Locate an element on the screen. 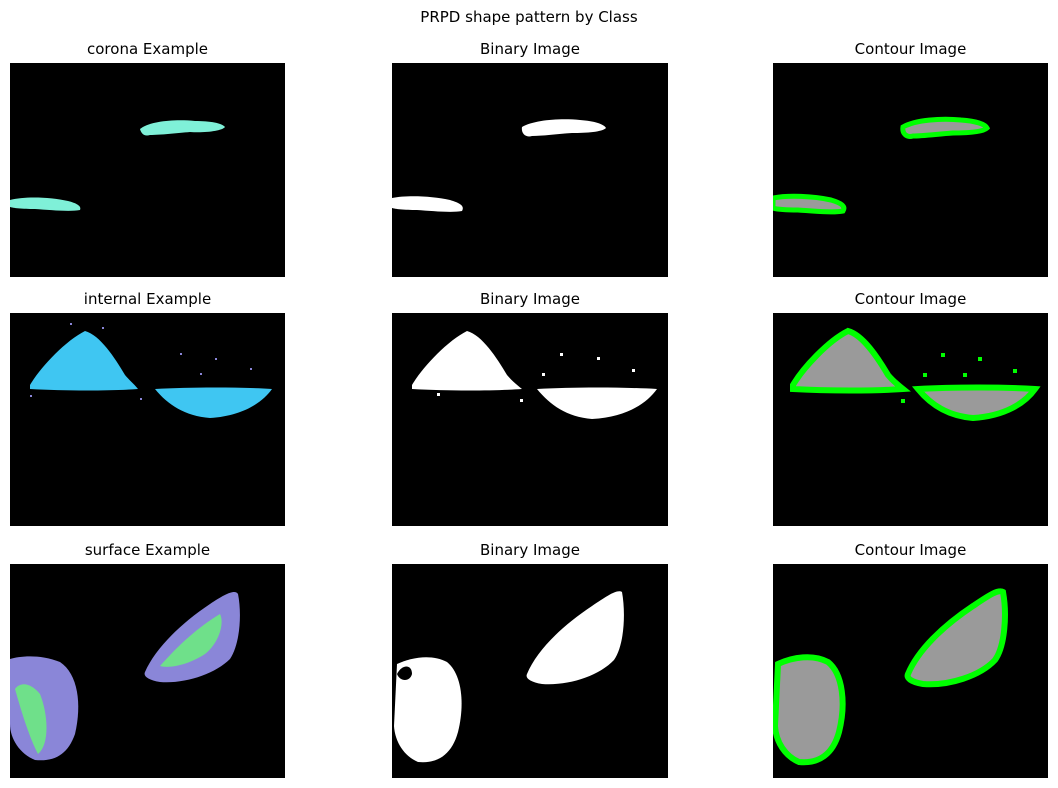  corona-binary-title: Binary Image is located at coordinates (530, 49).